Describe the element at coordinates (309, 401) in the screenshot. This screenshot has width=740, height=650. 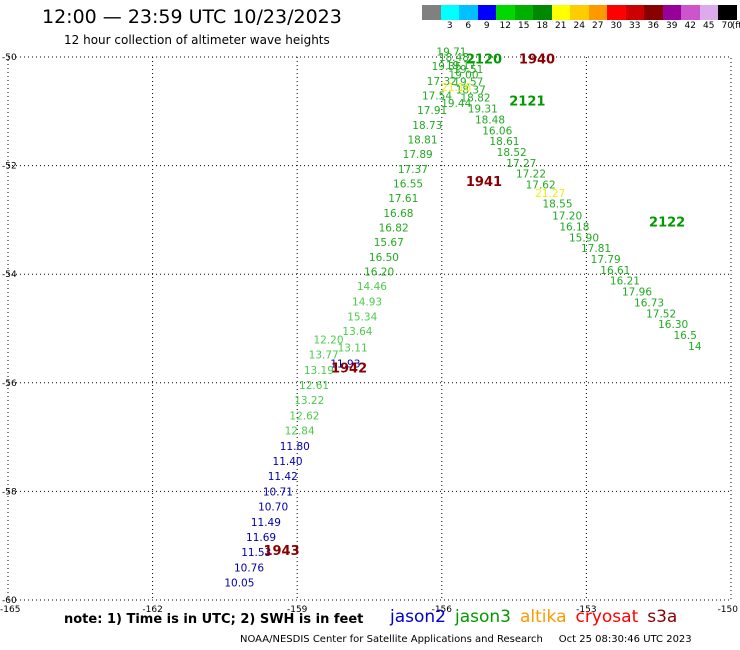
I see `wave-height-label: 13.22` at that location.